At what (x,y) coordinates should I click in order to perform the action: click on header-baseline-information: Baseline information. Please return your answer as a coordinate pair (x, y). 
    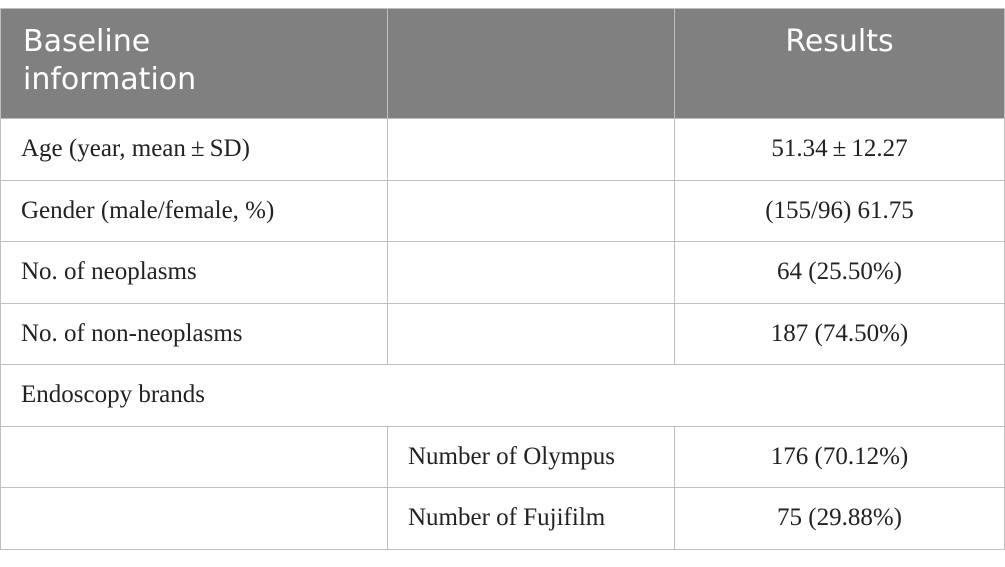
    Looking at the image, I should click on (194, 63).